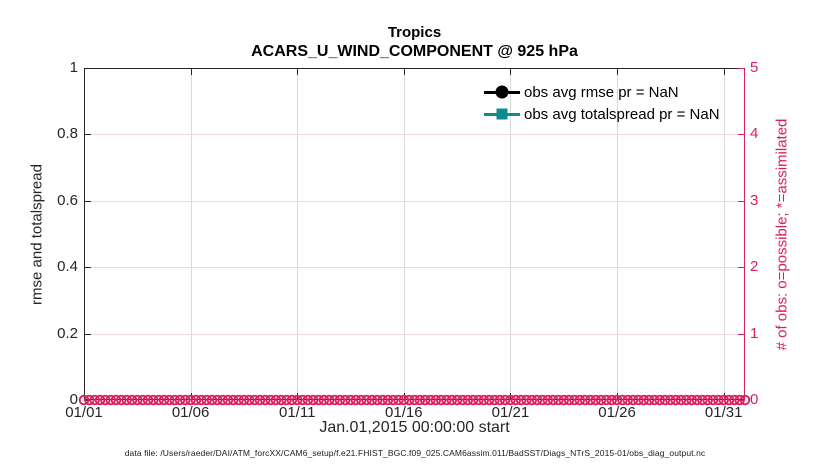  What do you see at coordinates (741, 268) in the screenshot?
I see `y-tick-right` at bounding box center [741, 268].